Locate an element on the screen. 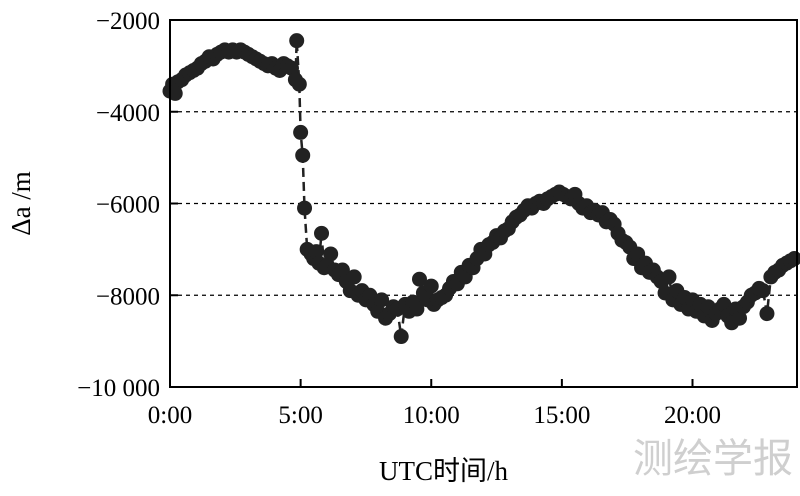 This screenshot has height=496, width=800. x-axis-label: UTC时间/h is located at coordinates (444, 471).